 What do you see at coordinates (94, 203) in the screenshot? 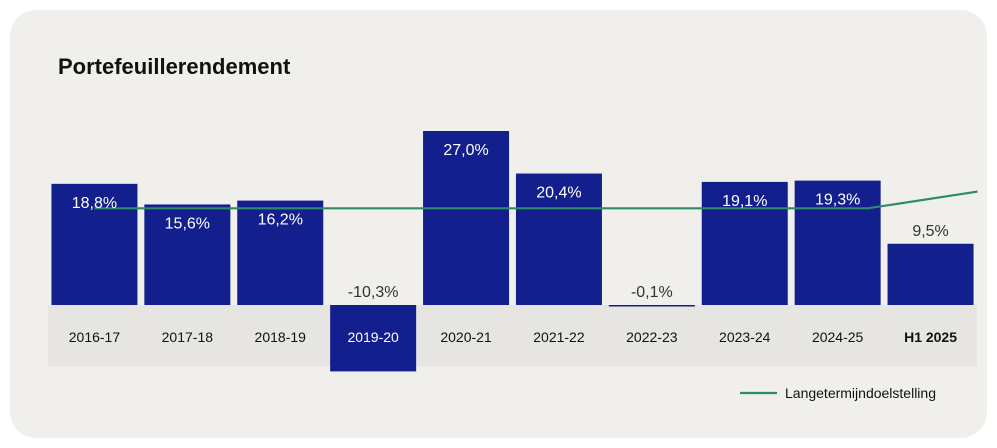
I see `value-label-2016-17: 18,8%` at bounding box center [94, 203].